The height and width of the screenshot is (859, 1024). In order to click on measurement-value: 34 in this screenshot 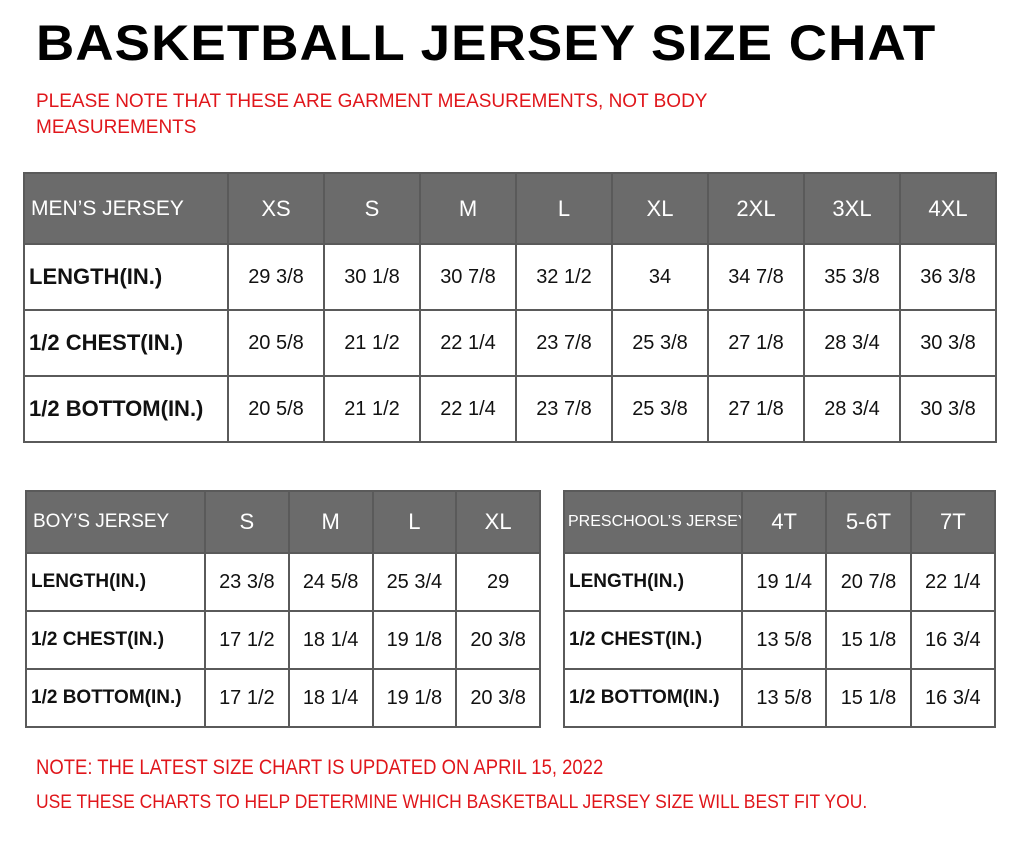, I will do `click(660, 277)`.